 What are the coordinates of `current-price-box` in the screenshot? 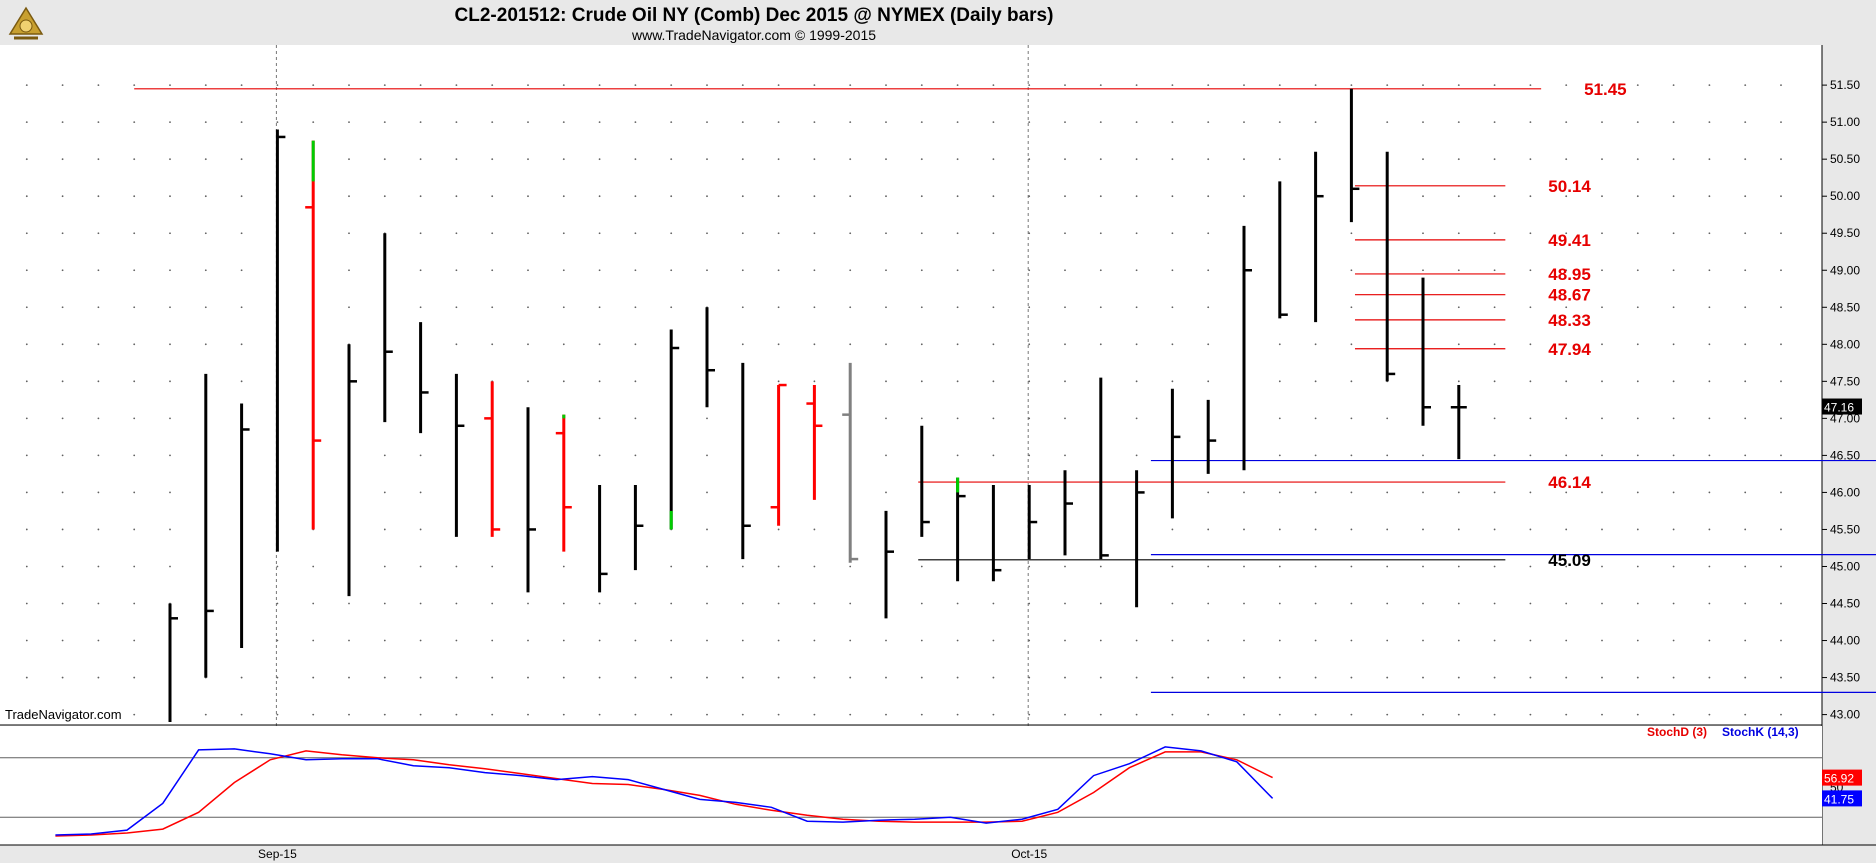 It's located at (1842, 406).